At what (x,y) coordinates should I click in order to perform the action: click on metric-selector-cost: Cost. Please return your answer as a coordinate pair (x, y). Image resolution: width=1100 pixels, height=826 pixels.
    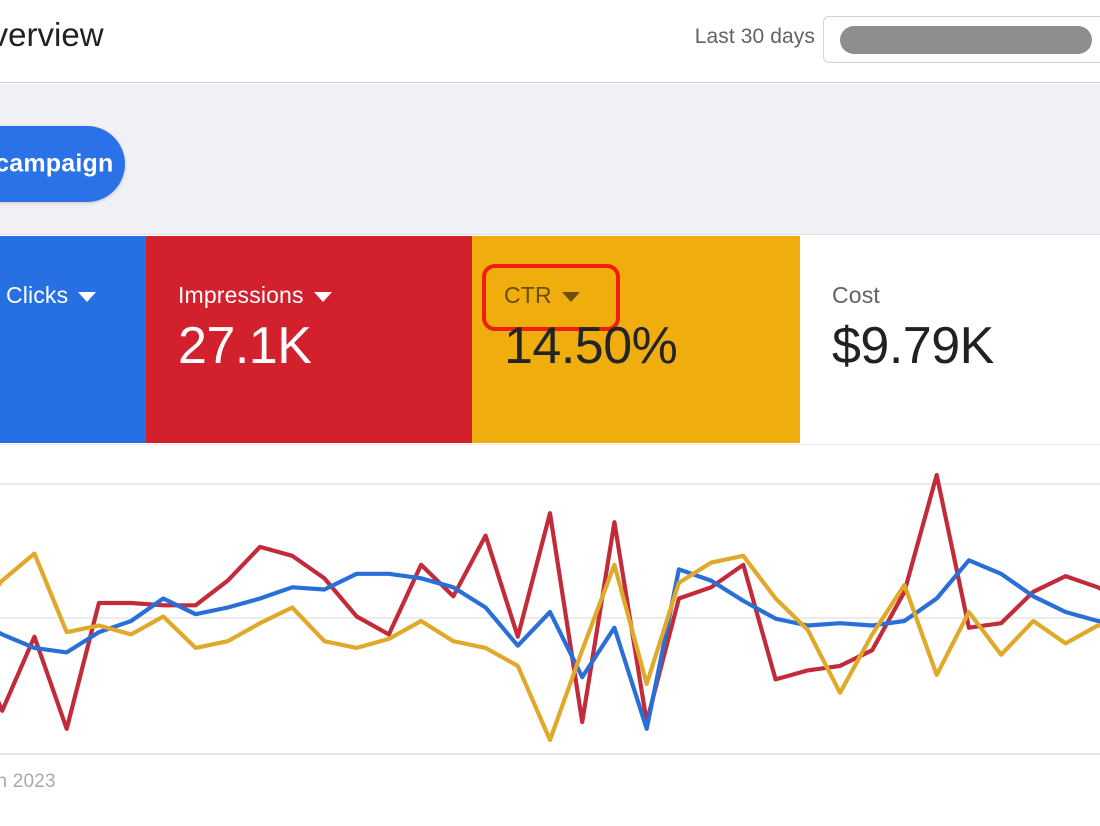
    Looking at the image, I should click on (856, 295).